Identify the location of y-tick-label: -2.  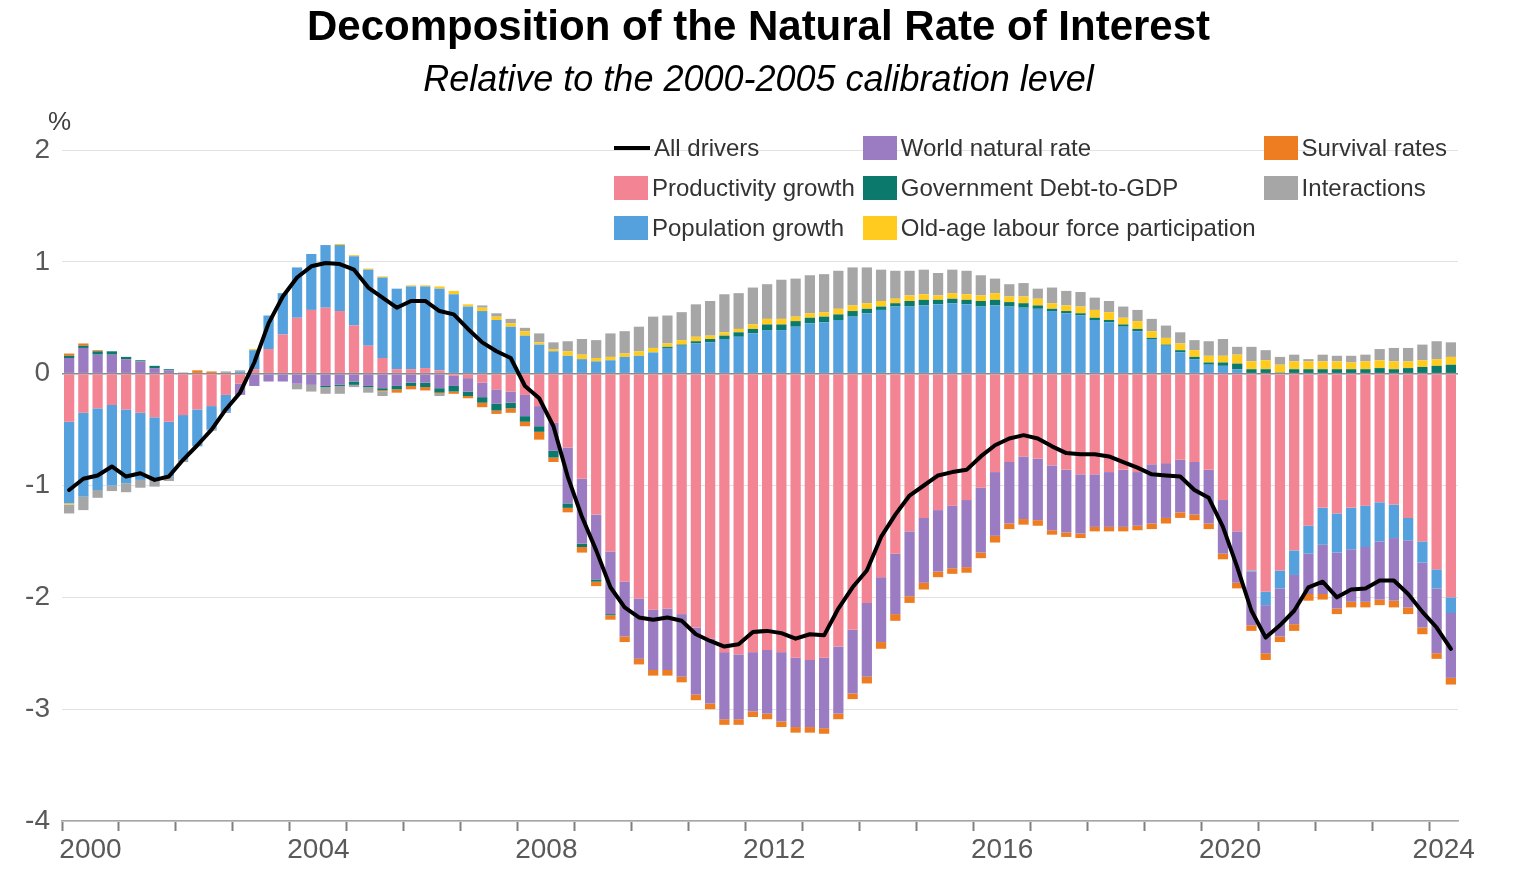
(37, 596).